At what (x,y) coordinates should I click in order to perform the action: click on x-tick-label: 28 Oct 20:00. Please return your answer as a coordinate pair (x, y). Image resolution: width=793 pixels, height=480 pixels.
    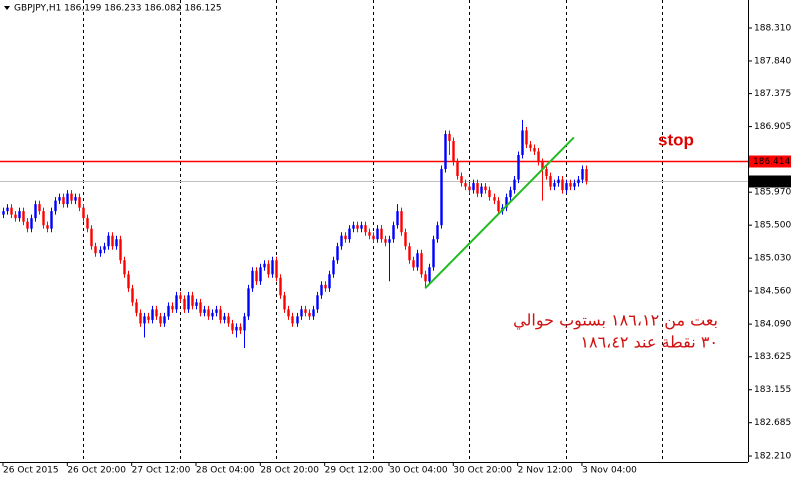
    Looking at the image, I should click on (289, 471).